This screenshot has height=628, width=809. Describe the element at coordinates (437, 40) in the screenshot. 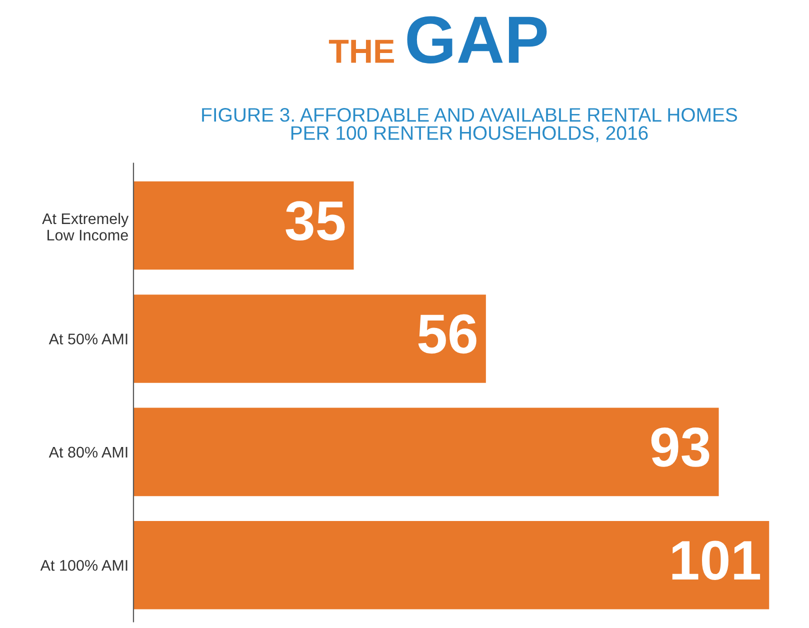

I see `chart-title: THE GAP` at that location.